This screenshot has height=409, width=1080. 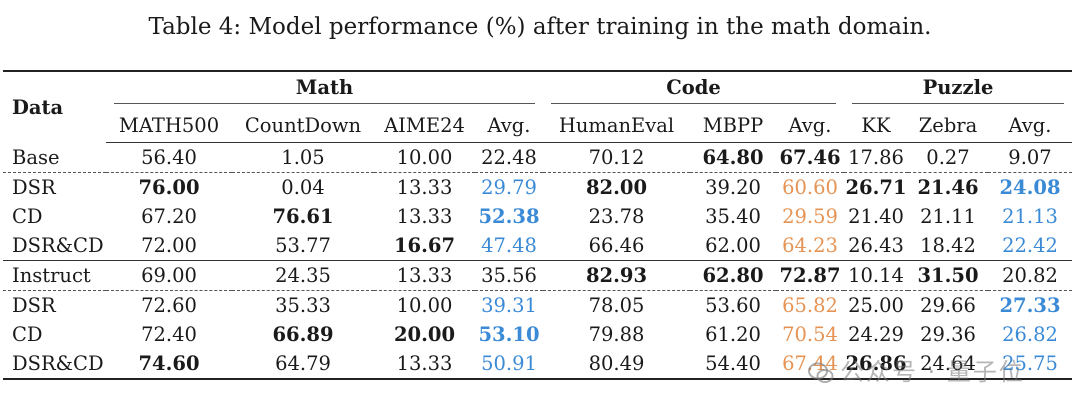 What do you see at coordinates (509, 275) in the screenshot?
I see `table-cell: 35.56` at bounding box center [509, 275].